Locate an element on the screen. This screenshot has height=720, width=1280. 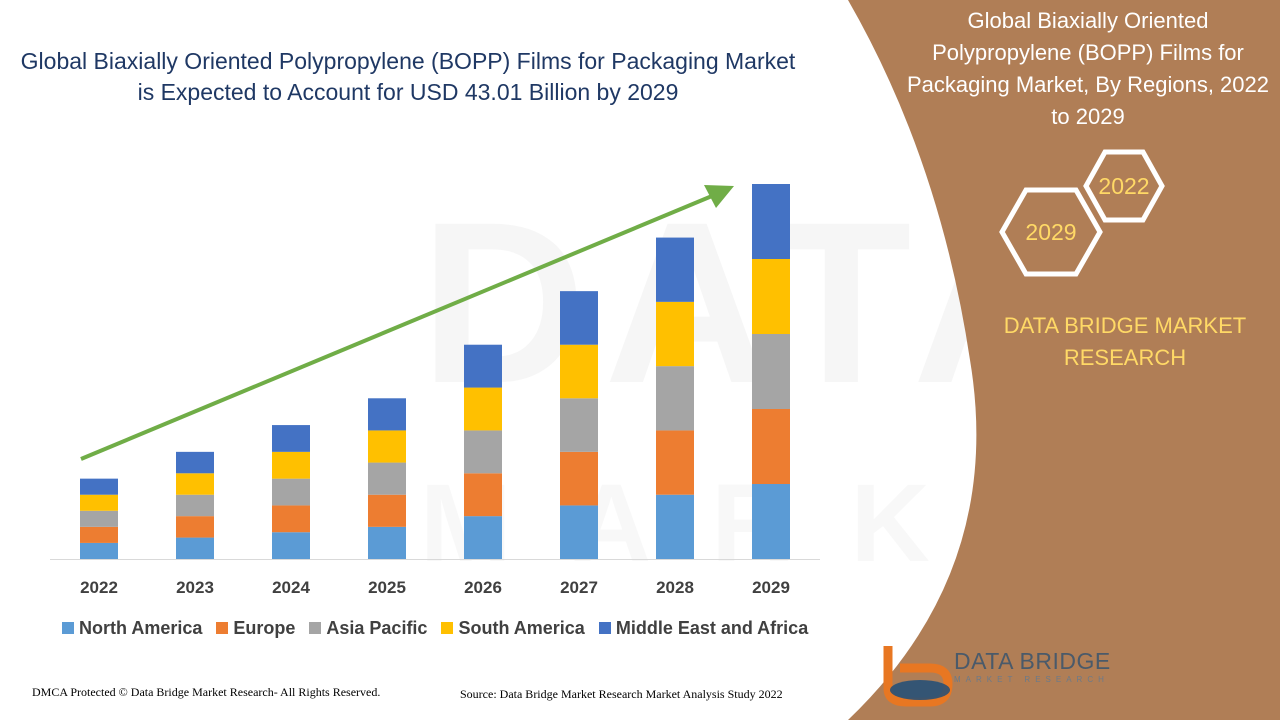
legend-item-asia-pacific: Asia Pacific is located at coordinates (368, 628).